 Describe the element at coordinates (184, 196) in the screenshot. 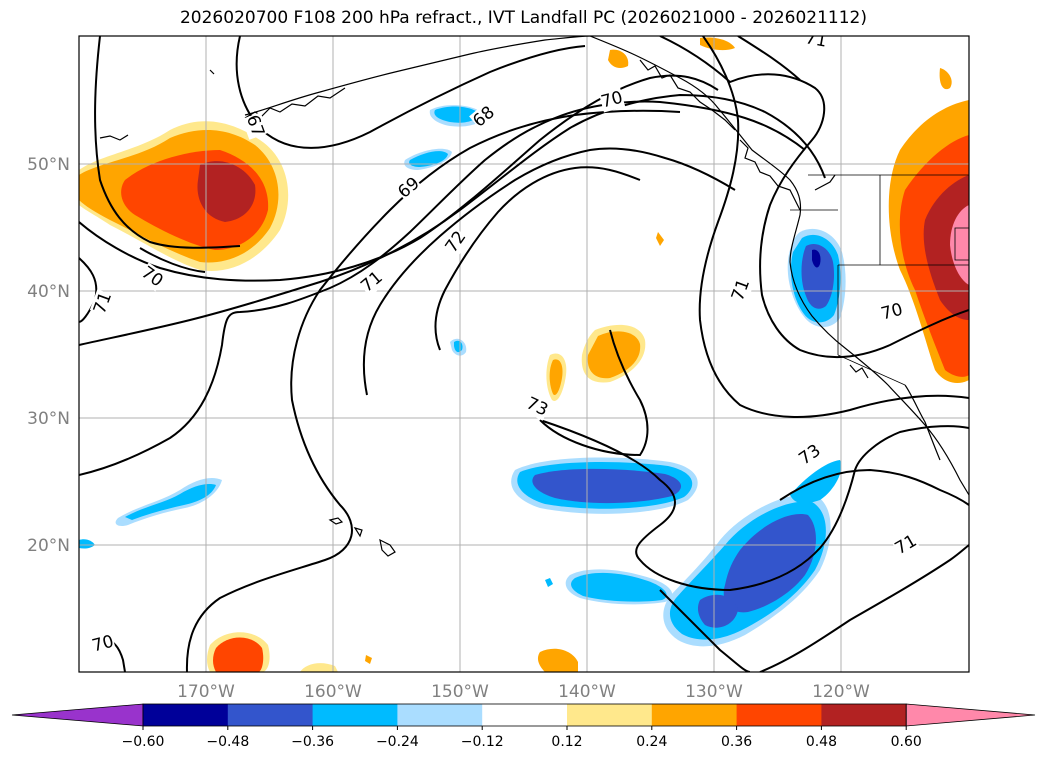

I see `positive-anomaly-nw` at that location.